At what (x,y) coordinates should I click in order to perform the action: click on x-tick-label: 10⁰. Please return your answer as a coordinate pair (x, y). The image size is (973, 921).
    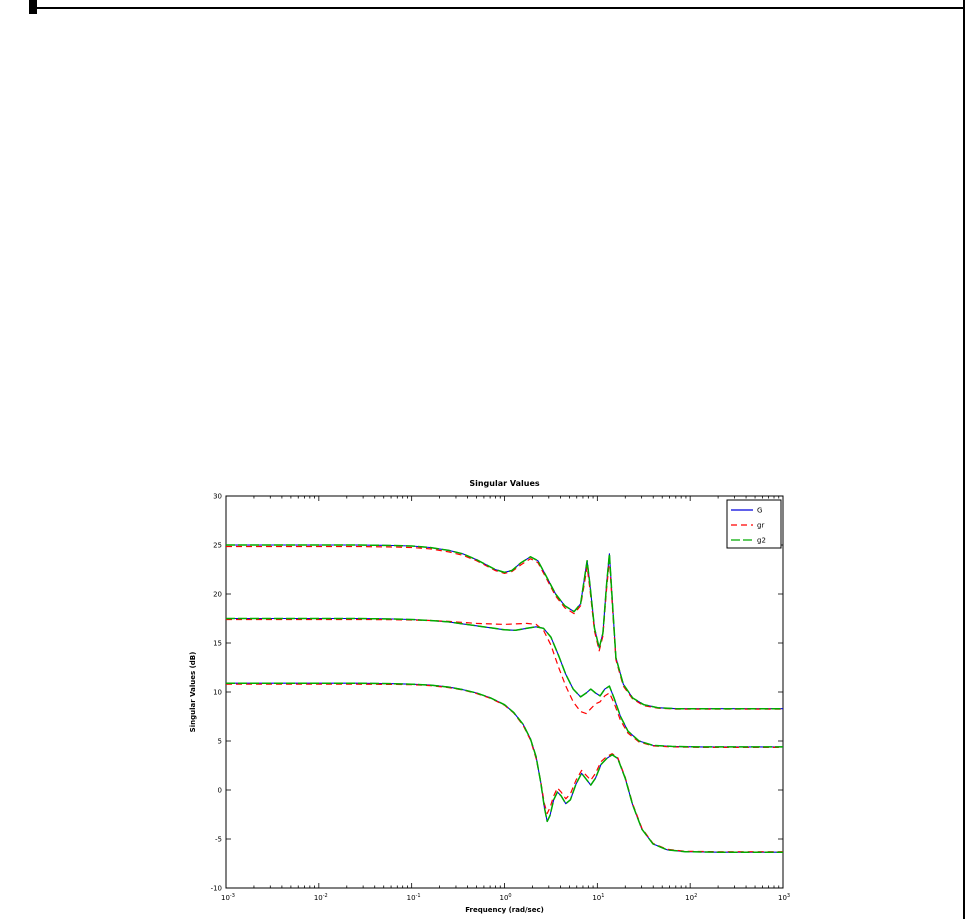
    Looking at the image, I should click on (506, 897).